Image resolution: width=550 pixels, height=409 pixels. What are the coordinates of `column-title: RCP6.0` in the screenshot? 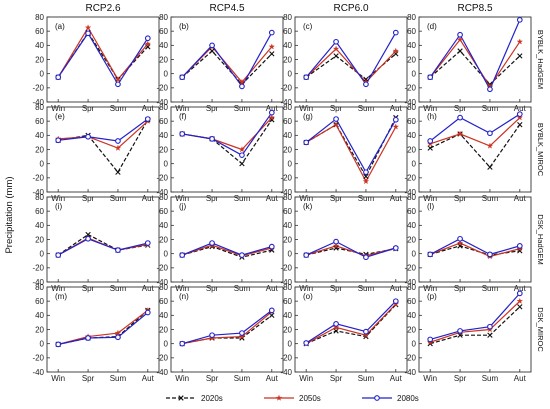 It's located at (350, 8).